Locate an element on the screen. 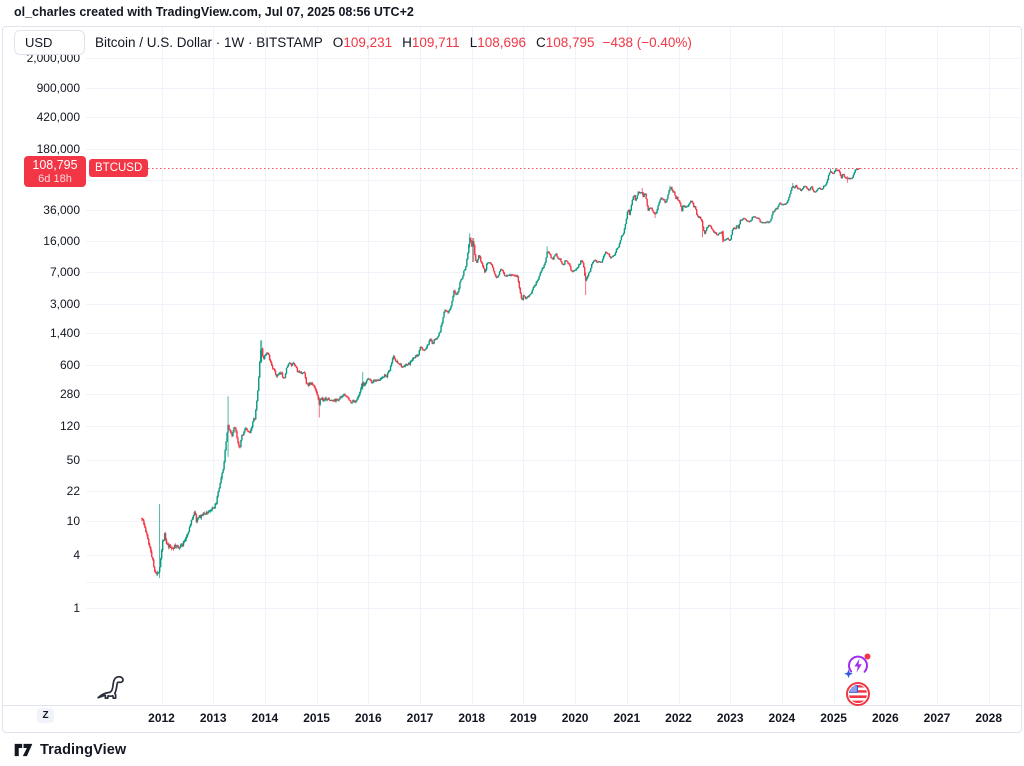  price-axis-label: 180,000 is located at coordinates (58, 149).